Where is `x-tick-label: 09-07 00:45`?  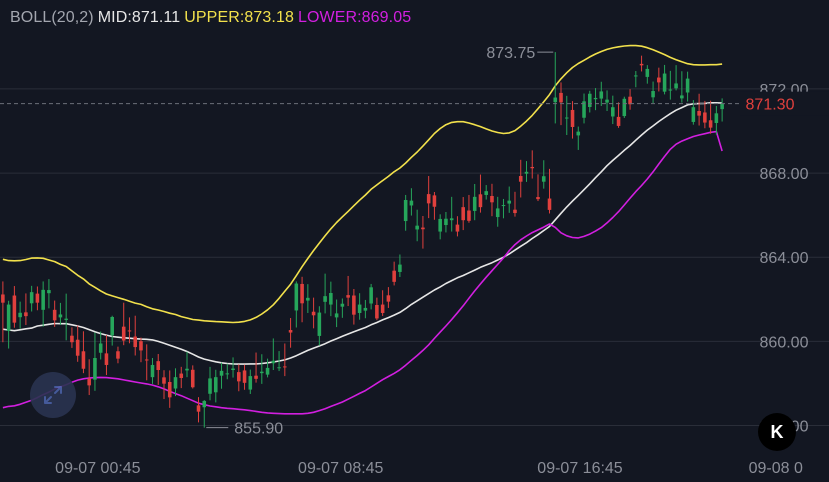
x-tick-label: 09-07 00:45 is located at coordinates (98, 468).